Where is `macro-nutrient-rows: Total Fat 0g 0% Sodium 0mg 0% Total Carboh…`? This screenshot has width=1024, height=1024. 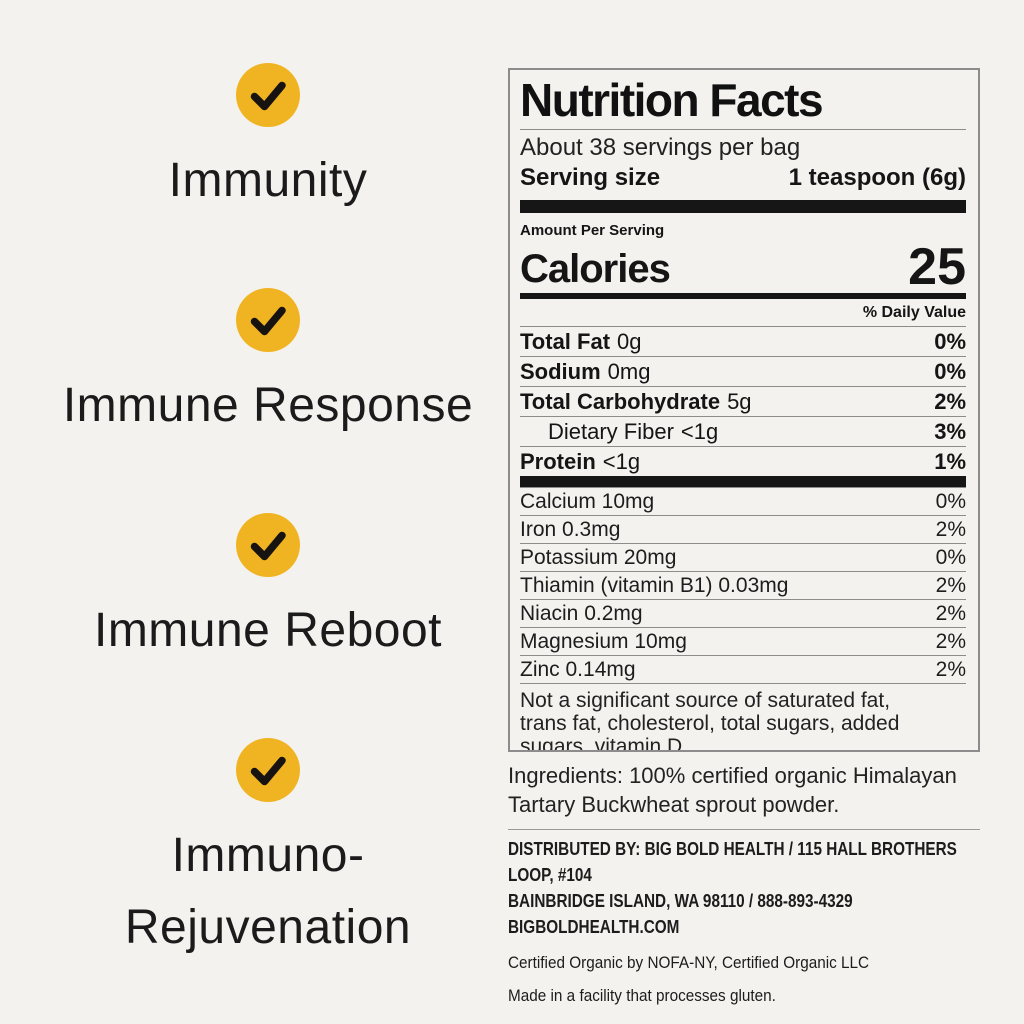
macro-nutrient-rows: Total Fat 0g 0% Sodium 0mg 0% Total Carboh… is located at coordinates (743, 401).